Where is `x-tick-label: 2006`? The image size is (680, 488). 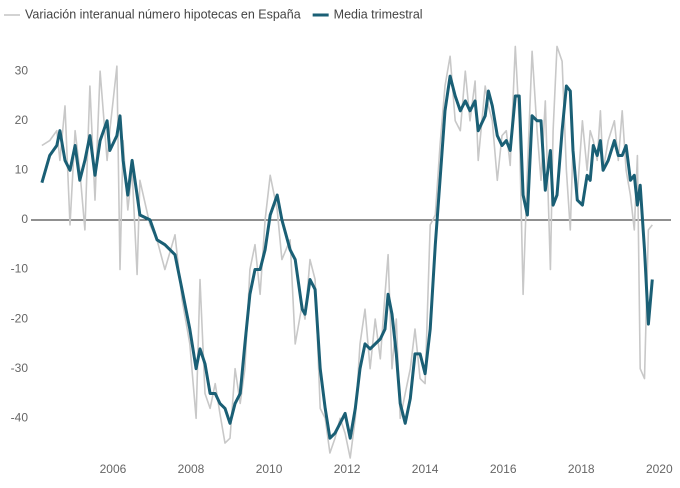 x-tick-label: 2006 is located at coordinates (113, 469).